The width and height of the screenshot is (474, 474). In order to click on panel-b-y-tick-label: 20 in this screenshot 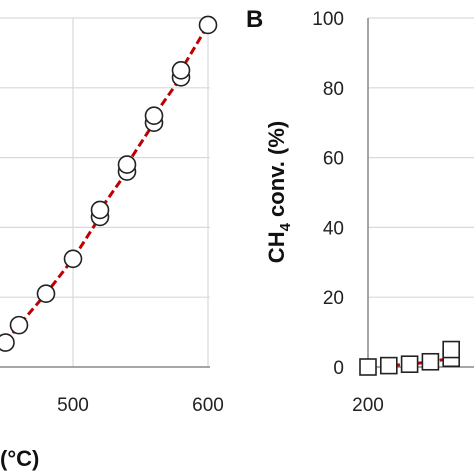, I will do `click(333, 298)`.